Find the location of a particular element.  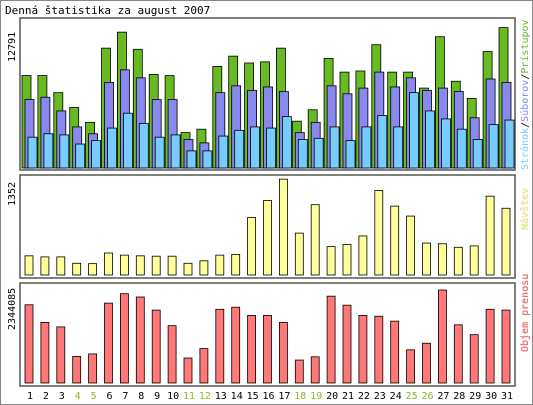

x-tick-label: 30 is located at coordinates (491, 396).